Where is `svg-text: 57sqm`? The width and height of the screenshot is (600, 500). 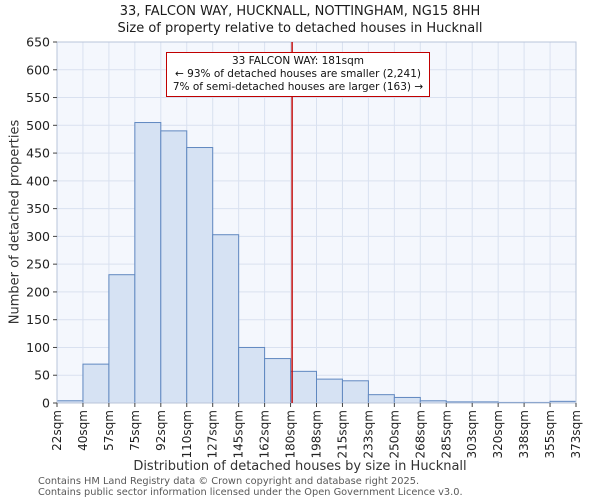
svg-text: 57sqm is located at coordinates (109, 430).